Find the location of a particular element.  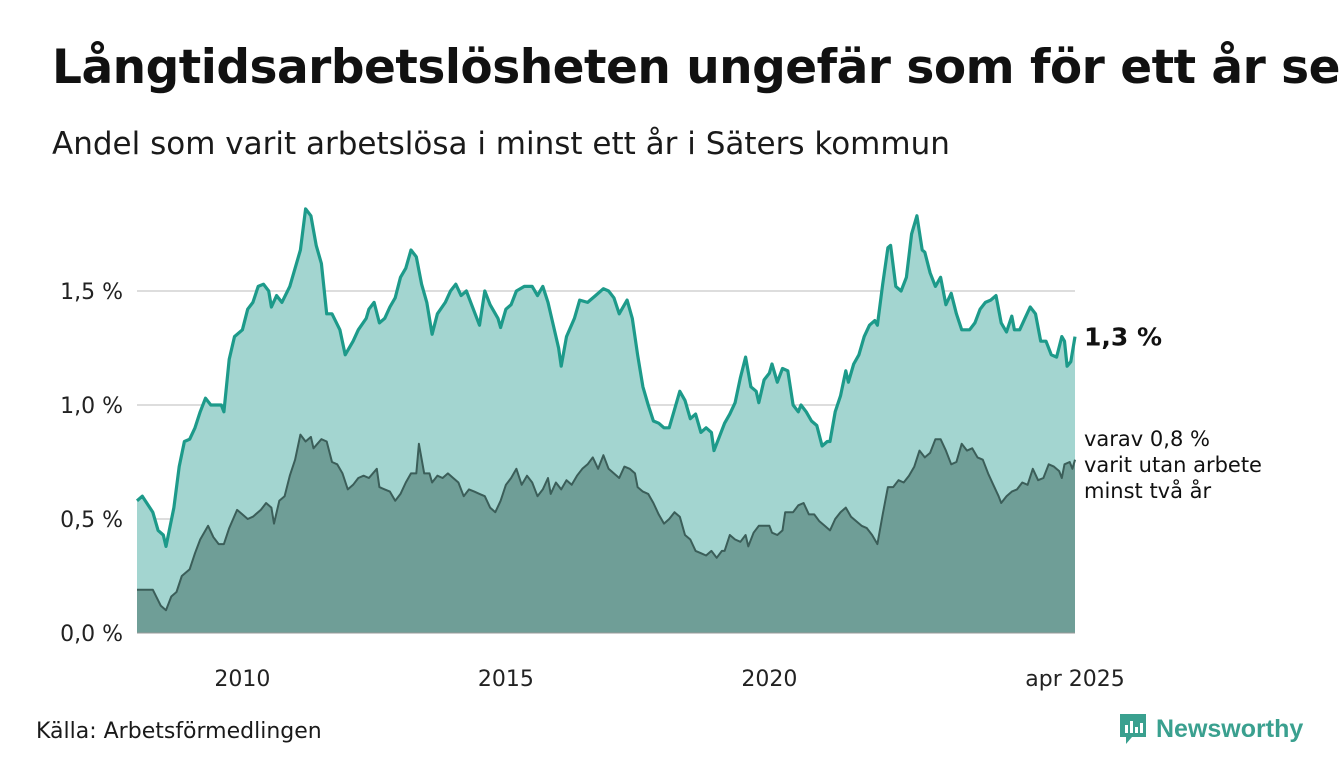

y-tick-label: 0,5 % is located at coordinates (91, 520).